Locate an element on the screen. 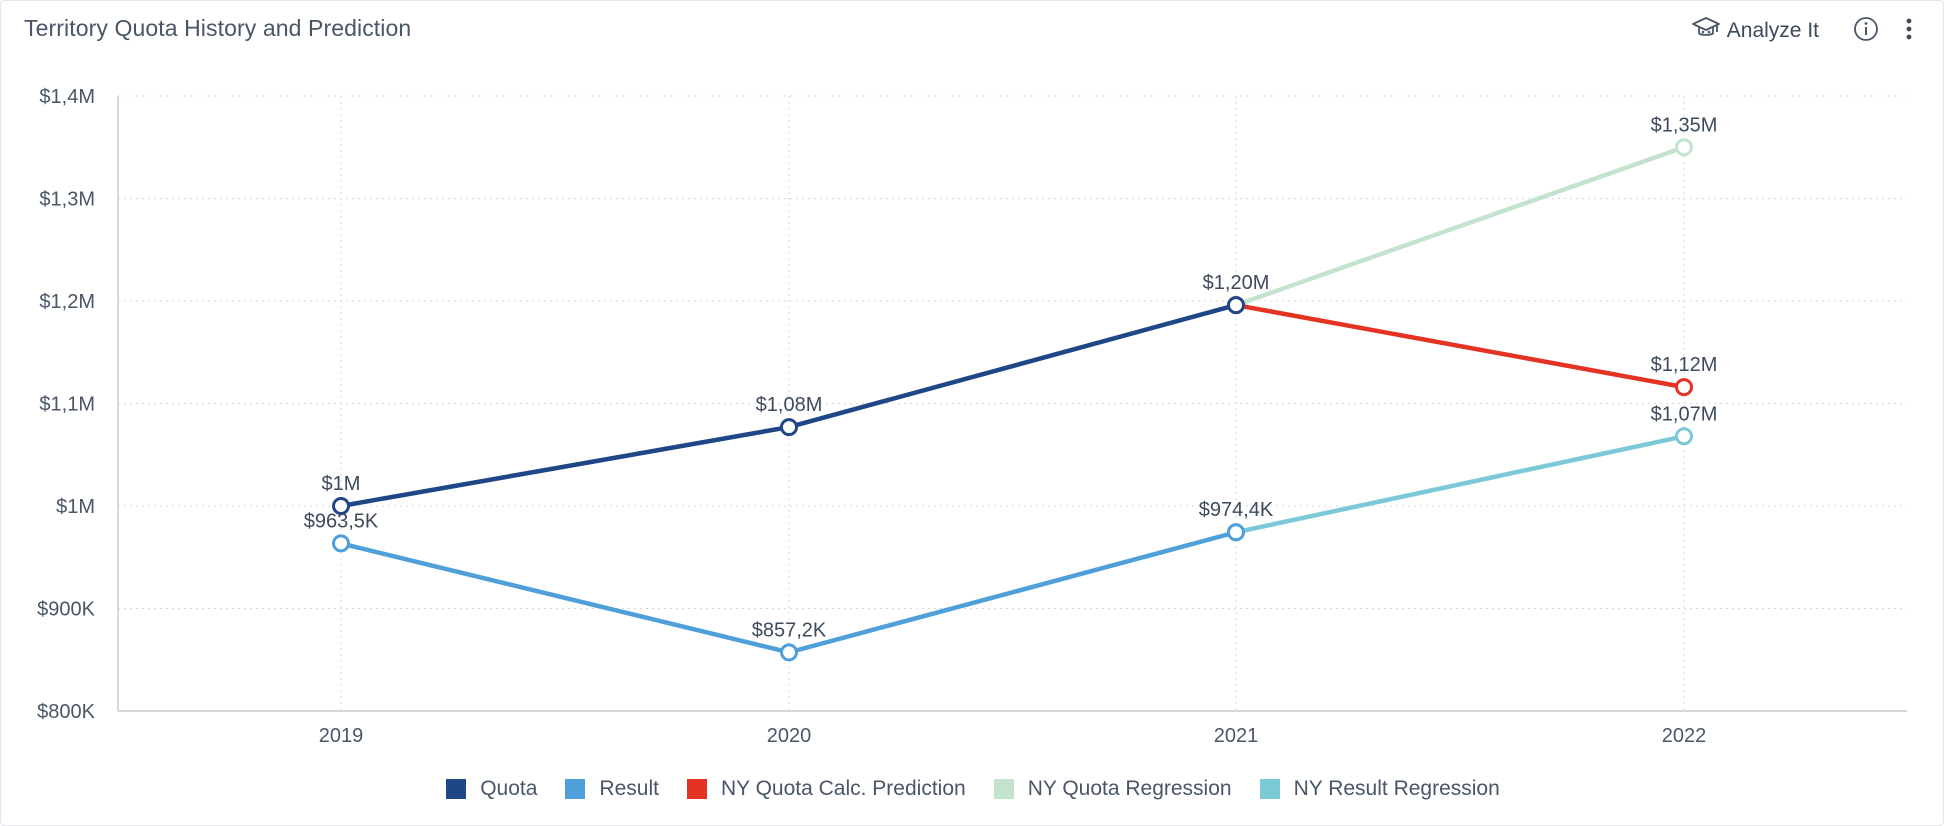 Image resolution: width=1944 pixels, height=826 pixels. analyze-it-label: Analyze It is located at coordinates (1772, 30).